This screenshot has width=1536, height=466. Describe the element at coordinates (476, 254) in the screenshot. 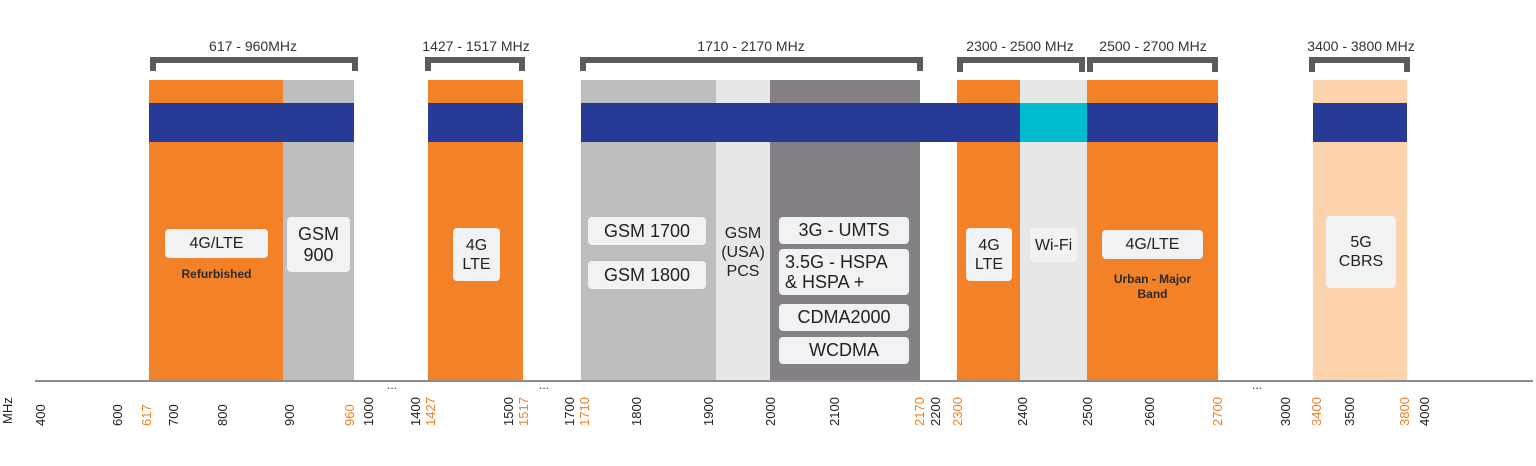

I see `label-4g-lte-1427: 4G LTE` at that location.